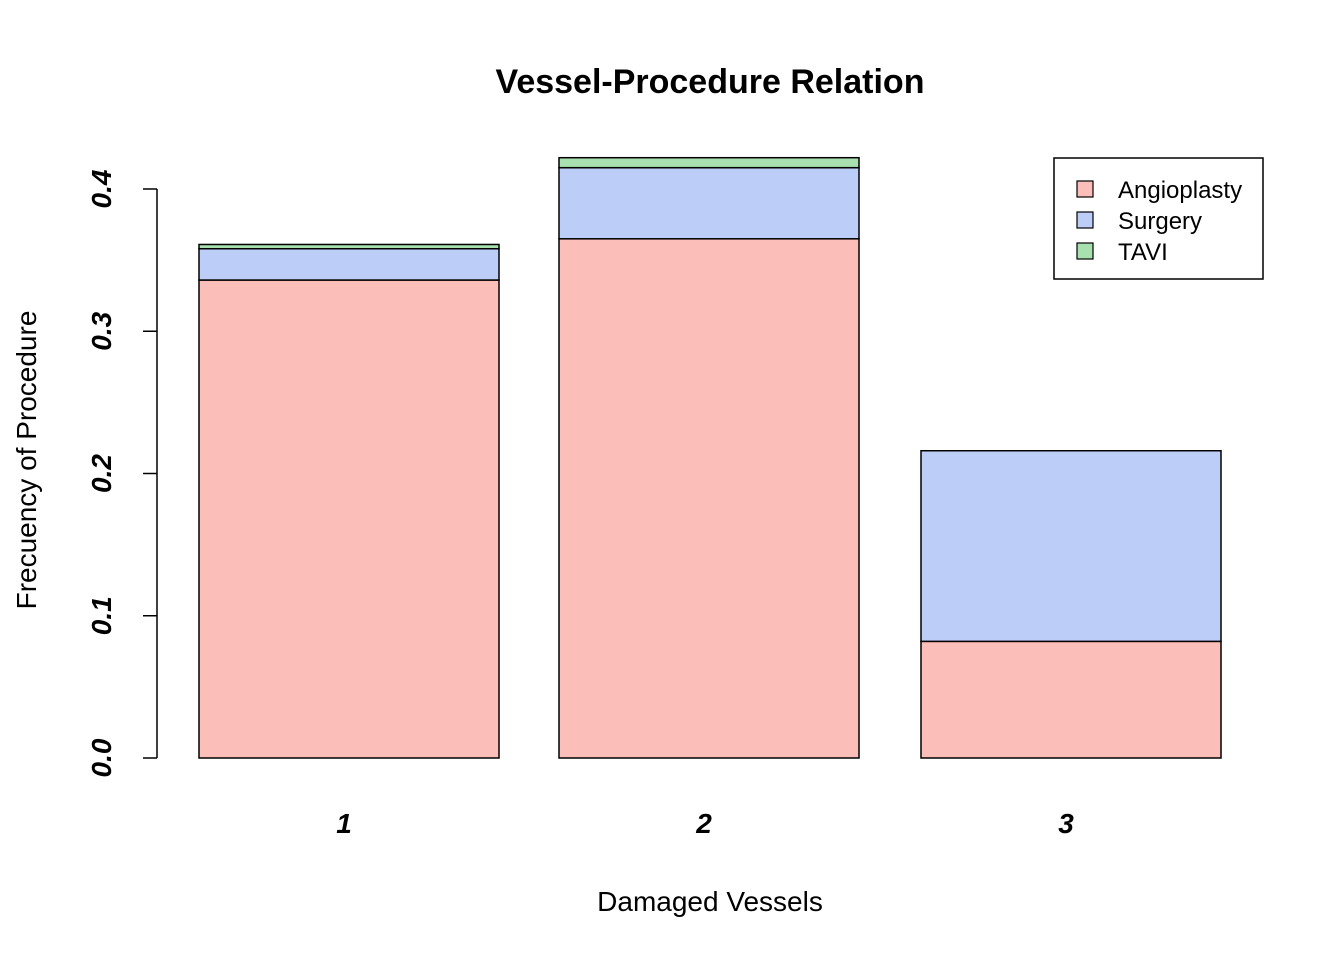 The height and width of the screenshot is (960, 1344). I want to click on x-tick-labels: 1 2 3, so click(705, 823).